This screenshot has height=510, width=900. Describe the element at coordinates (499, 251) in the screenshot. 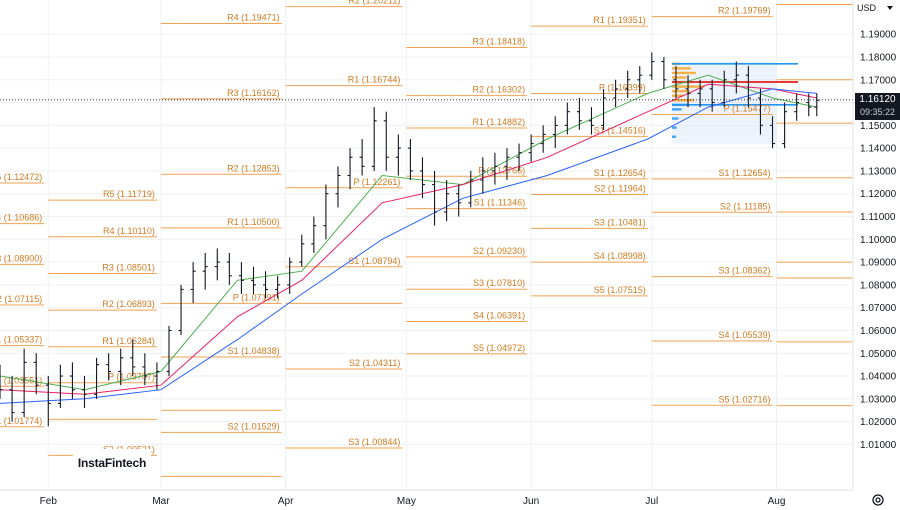

I see `pivot-label: S2 (1.09230)` at that location.